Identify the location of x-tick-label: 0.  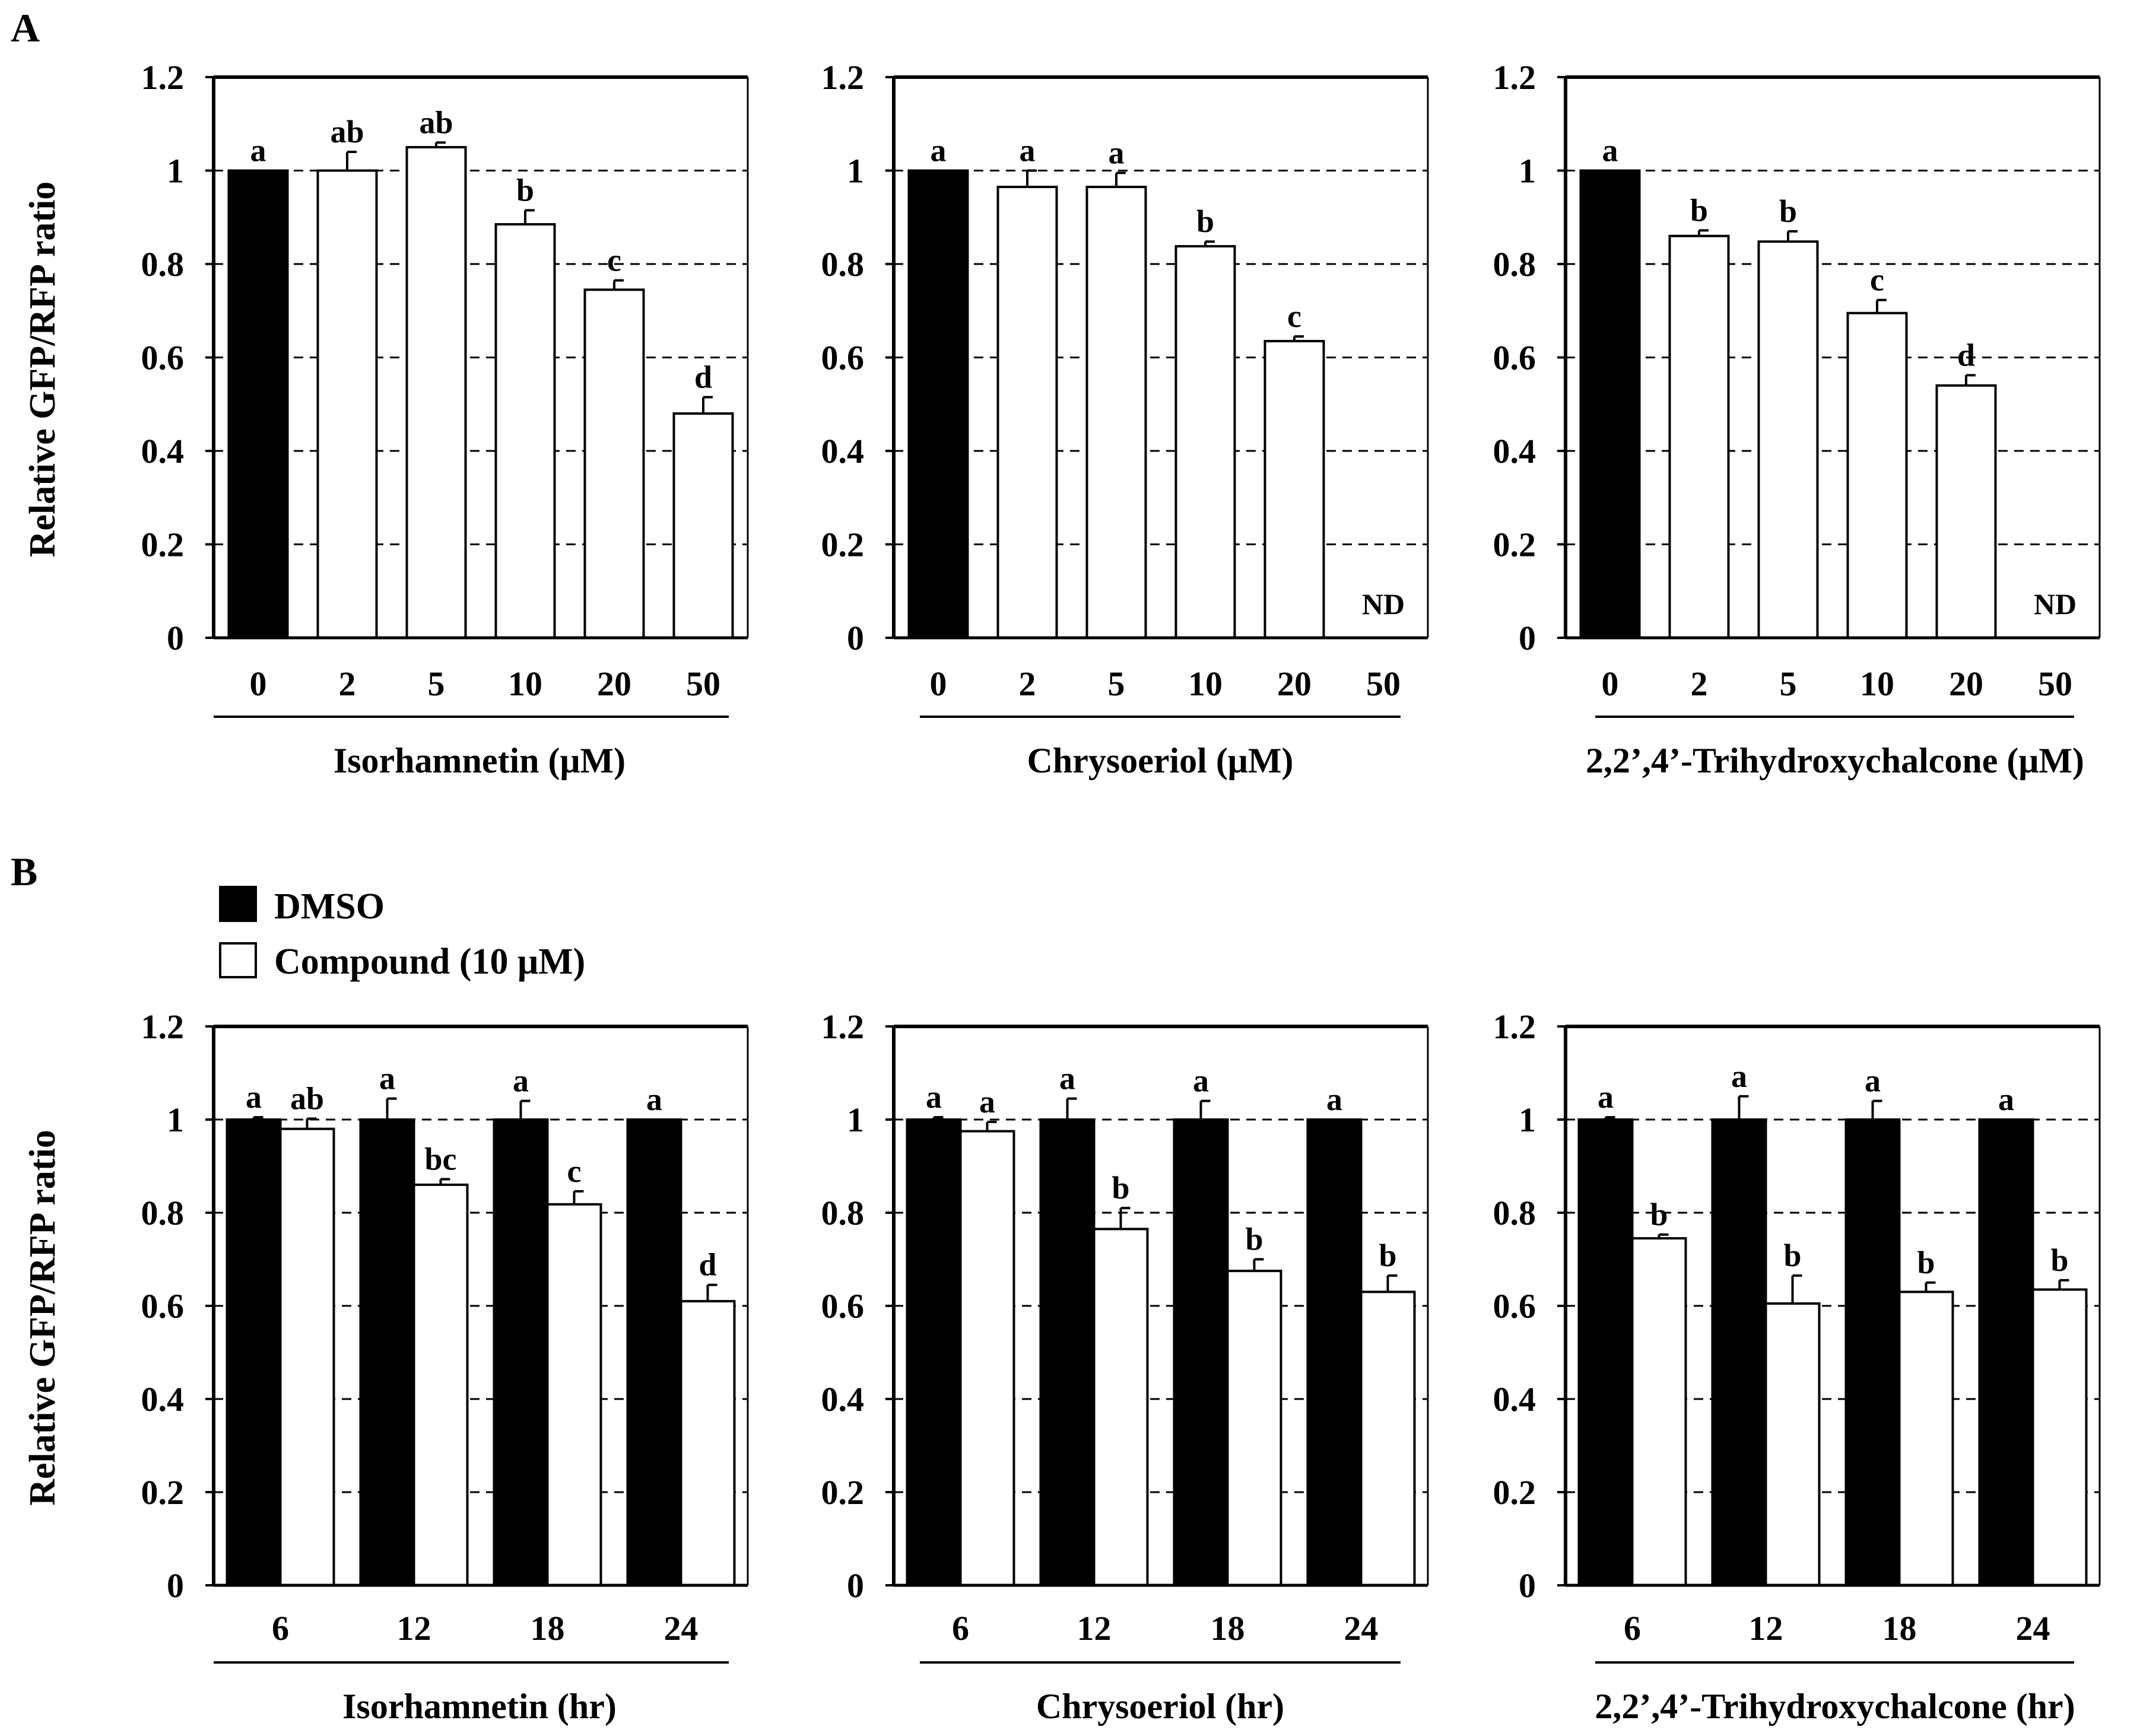
(258, 683).